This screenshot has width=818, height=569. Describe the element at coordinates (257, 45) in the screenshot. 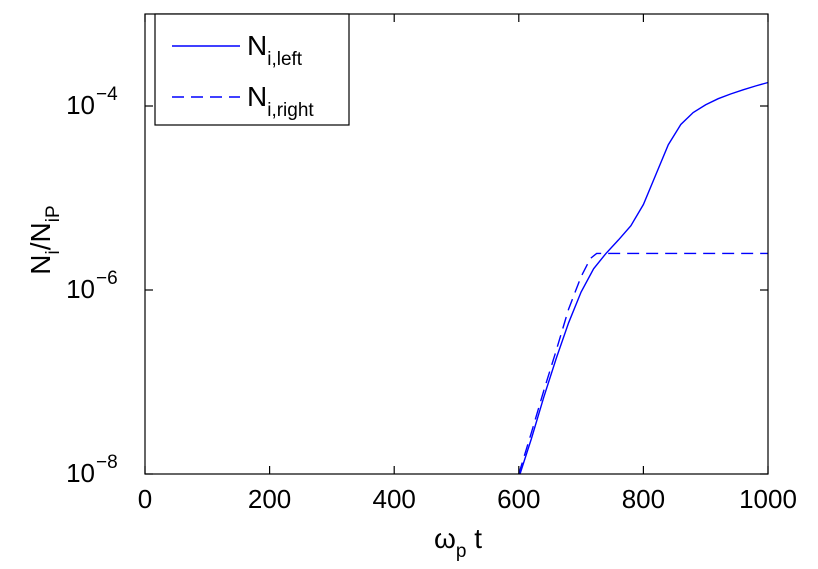

I see `legend-label-left-main: N` at that location.